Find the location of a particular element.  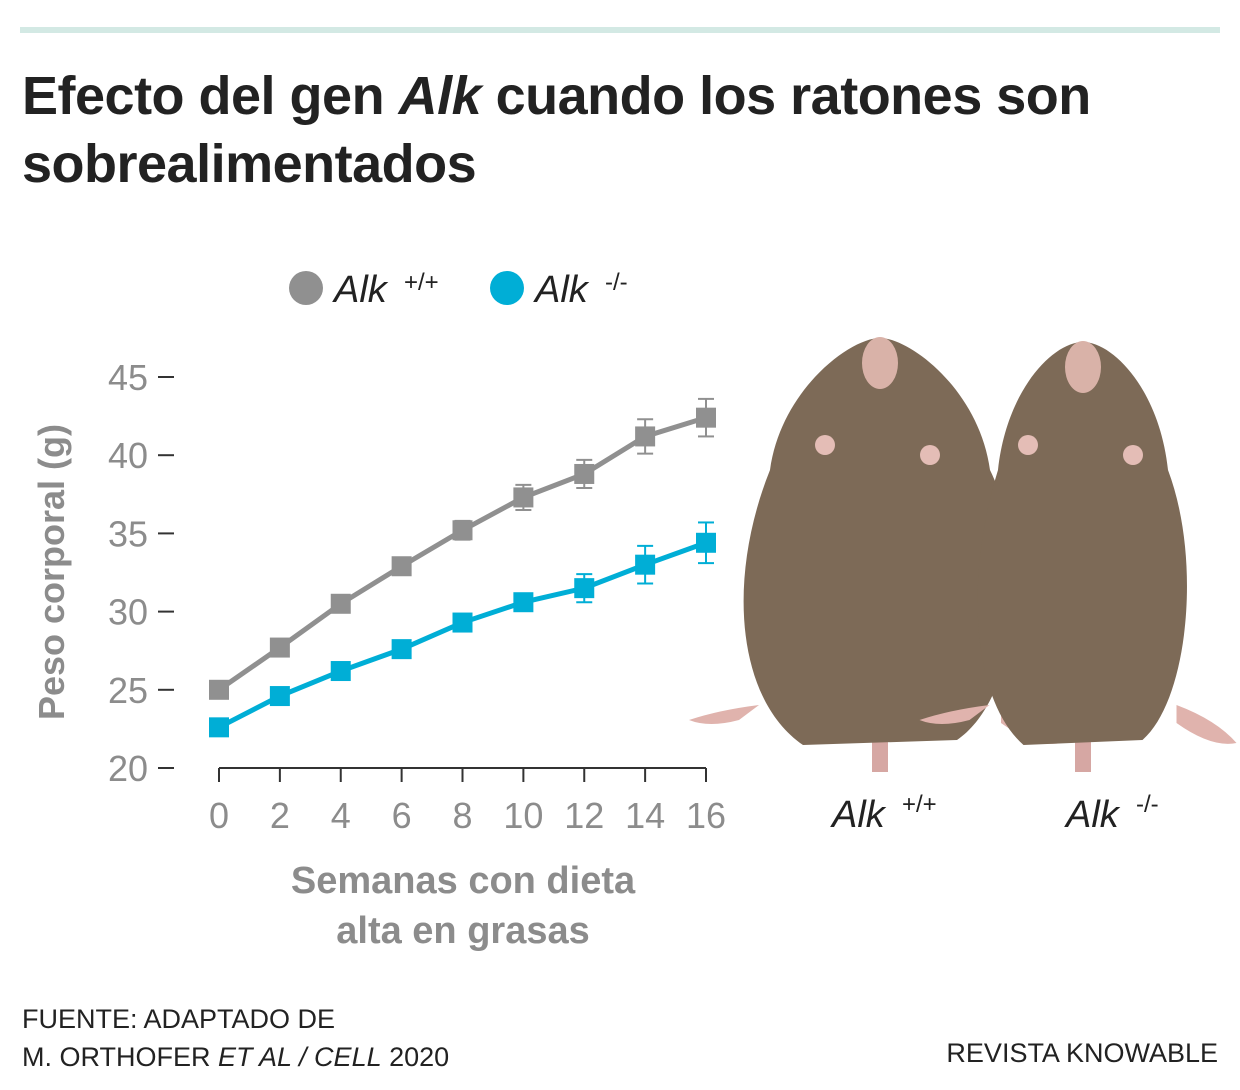

y-tick-label: 35 is located at coordinates (128, 533).